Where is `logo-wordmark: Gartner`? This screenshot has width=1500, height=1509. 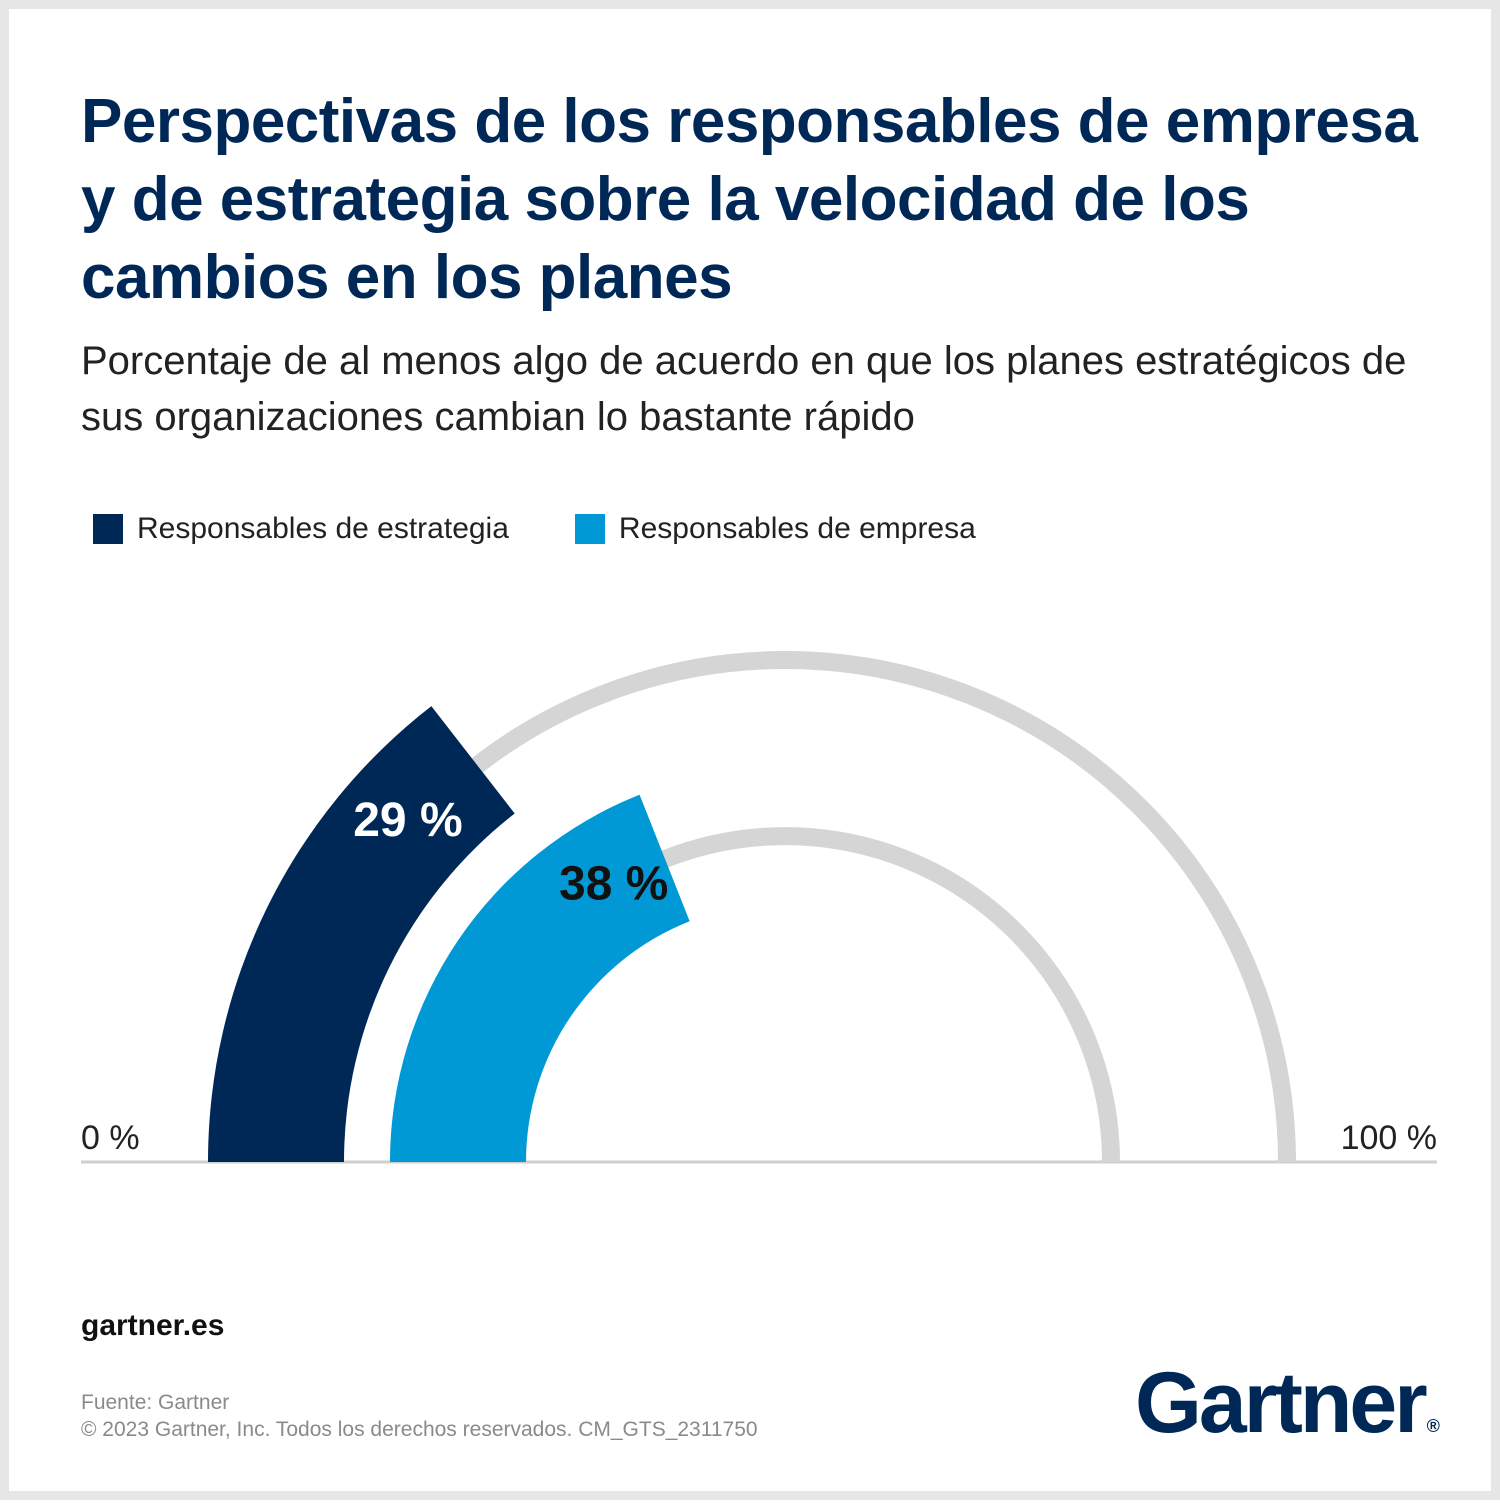
logo-wordmark: Gartner is located at coordinates (1281, 1403).